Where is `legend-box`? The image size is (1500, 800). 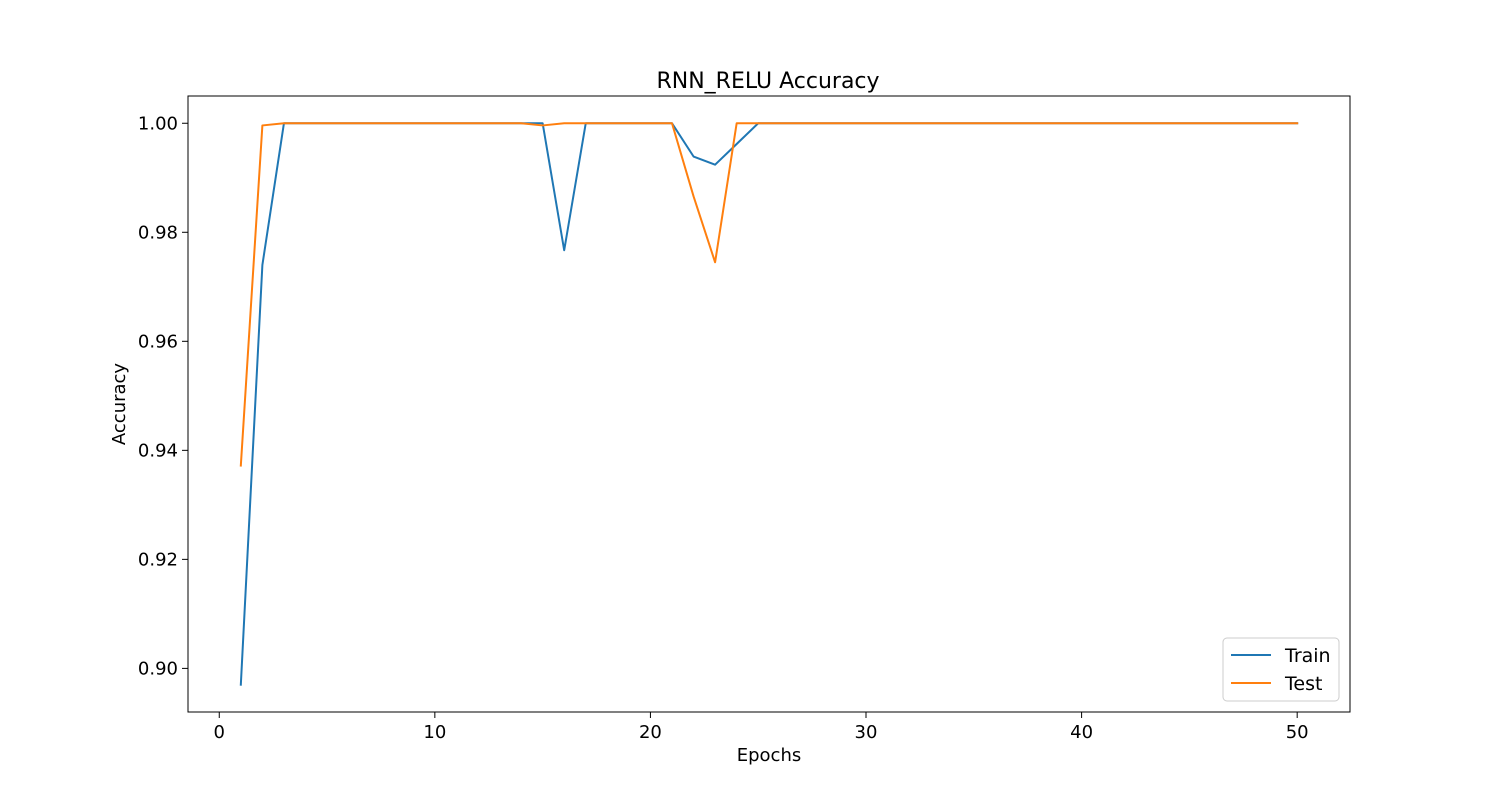 legend-box is located at coordinates (1281, 669).